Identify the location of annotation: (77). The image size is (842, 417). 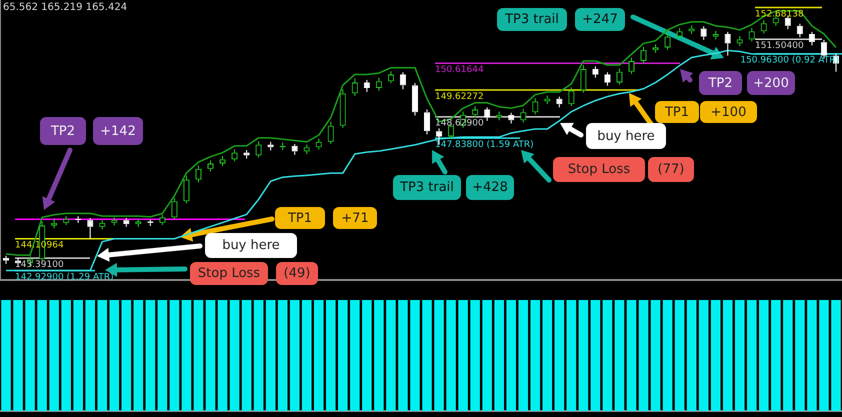
(671, 169).